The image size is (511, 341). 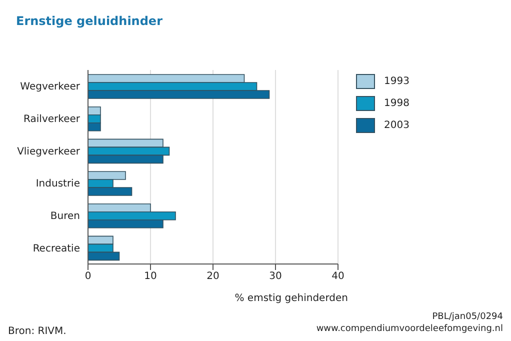 I want to click on y-tick-label: Recreatie, so click(x=56, y=248).